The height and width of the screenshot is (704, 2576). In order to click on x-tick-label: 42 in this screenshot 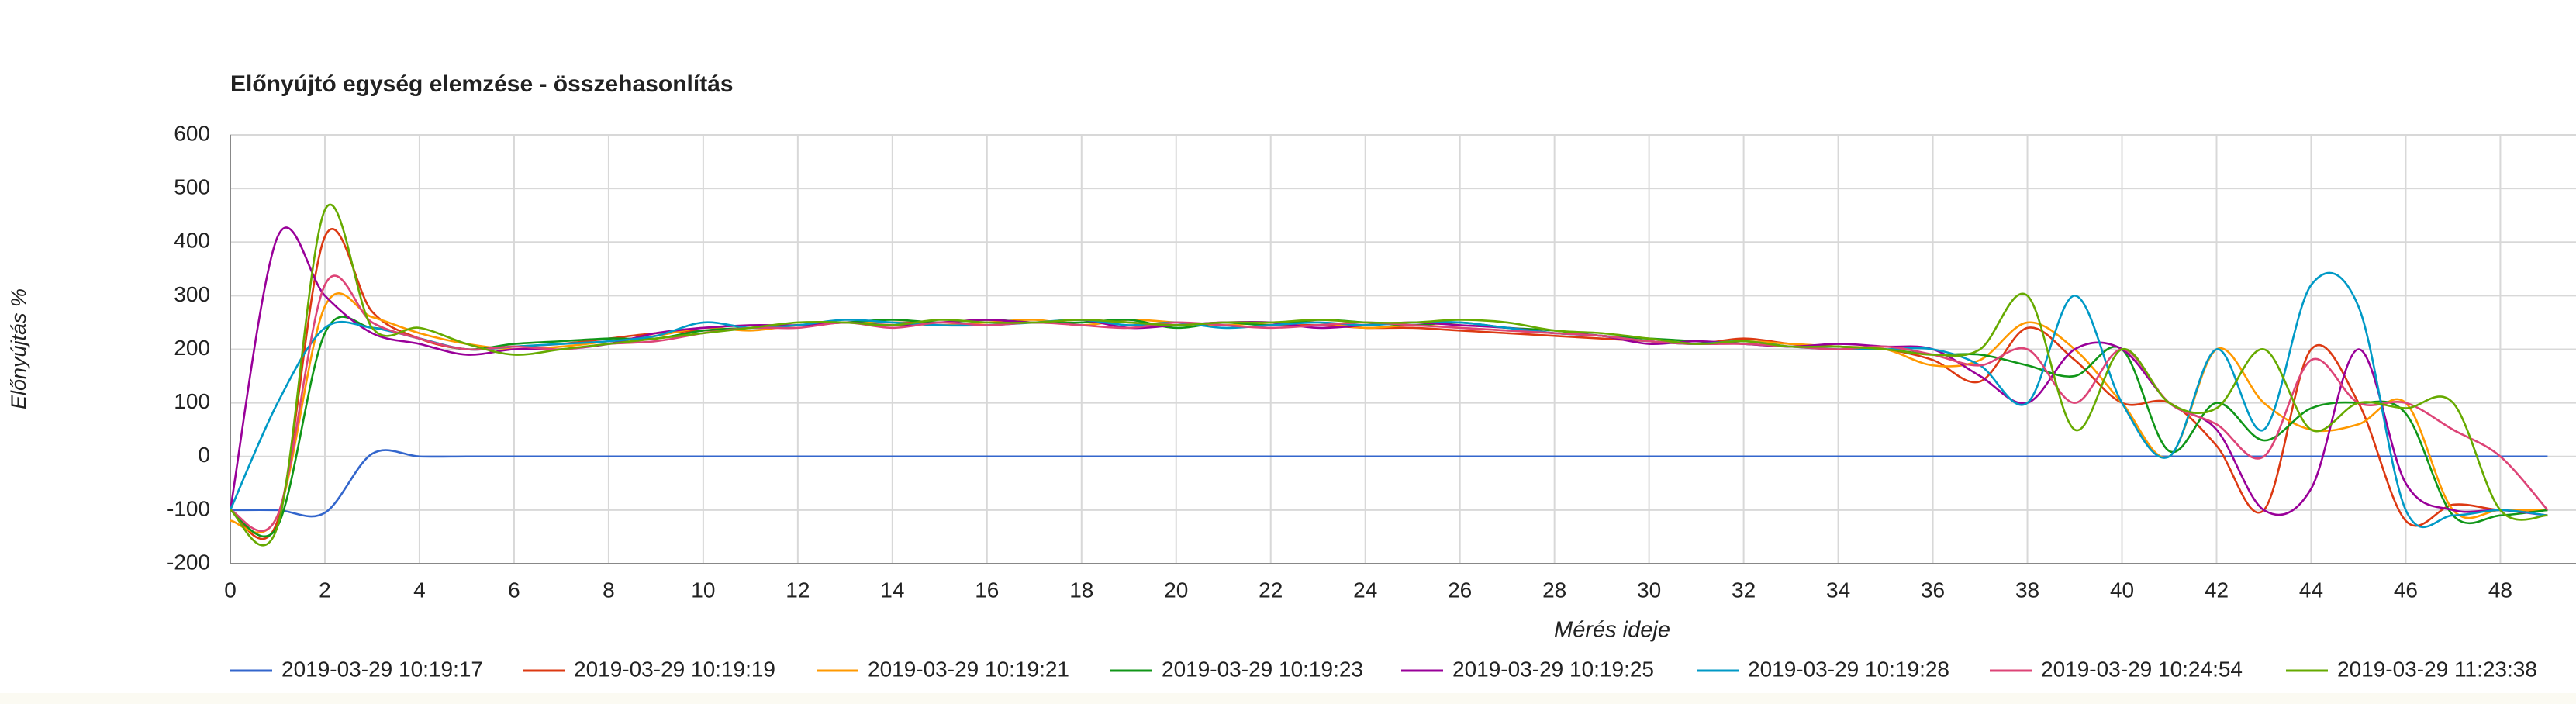, I will do `click(2217, 590)`.